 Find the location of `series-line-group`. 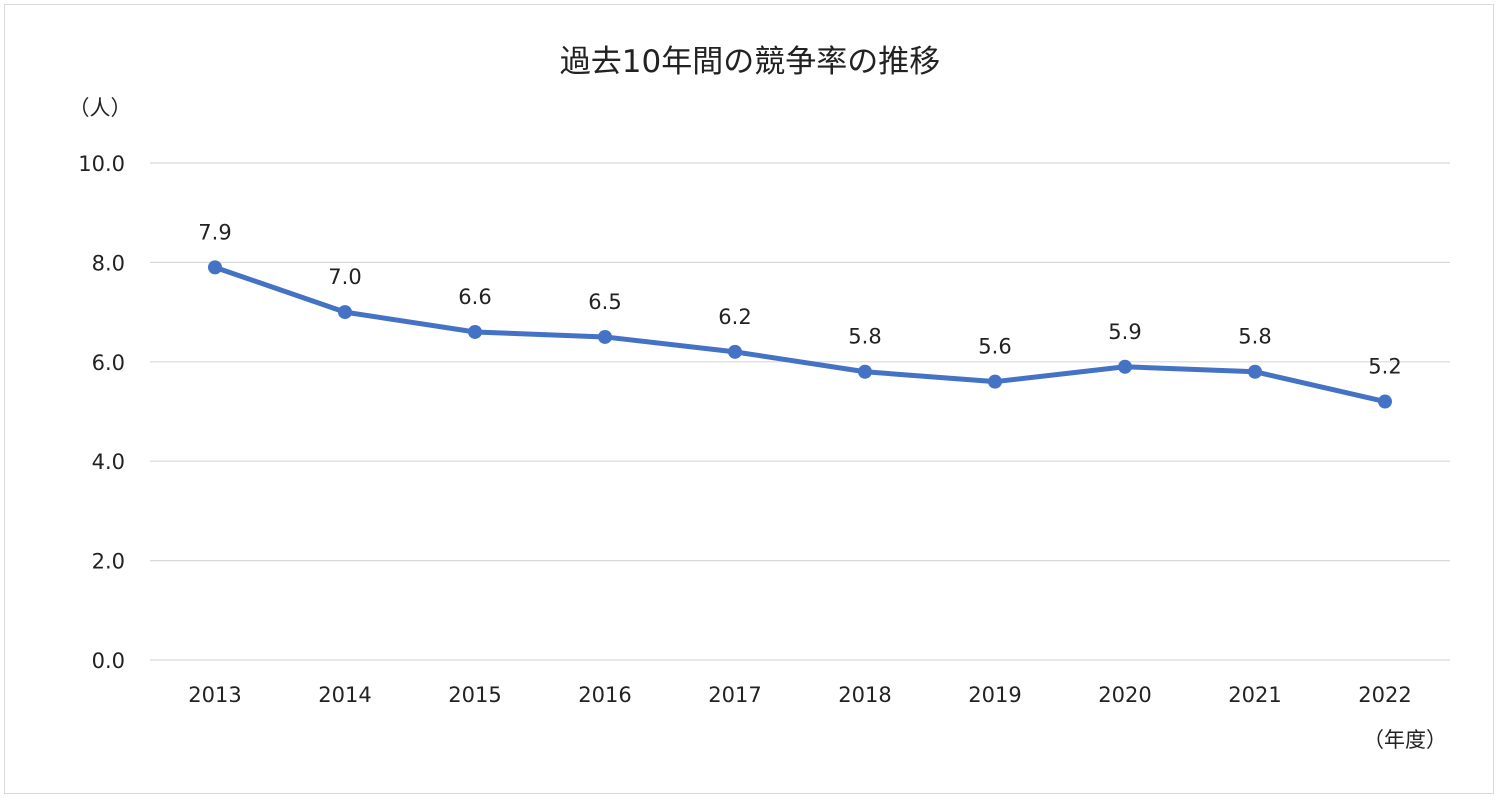

series-line-group is located at coordinates (800, 334).